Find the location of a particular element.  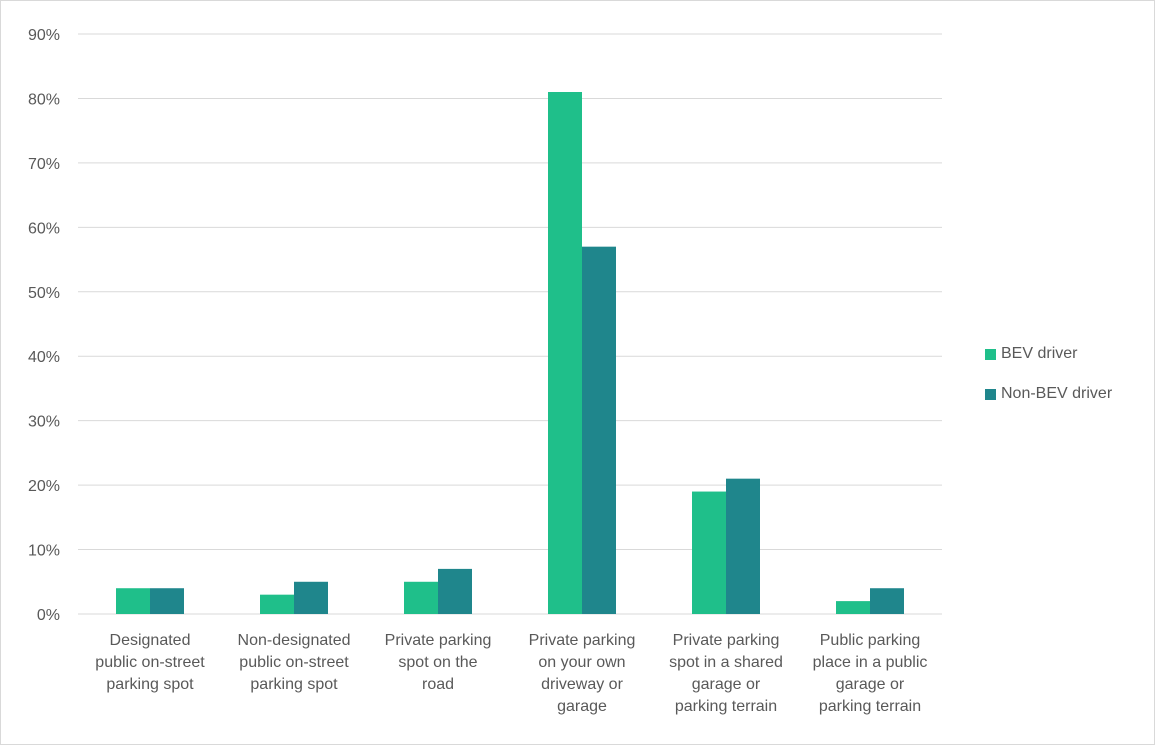

x-category-label: spot on the is located at coordinates (437, 662).